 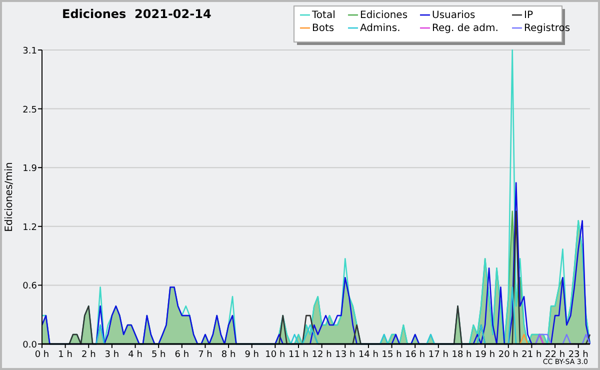 I want to click on x-tick-label: 1 h, so click(x=65, y=355).